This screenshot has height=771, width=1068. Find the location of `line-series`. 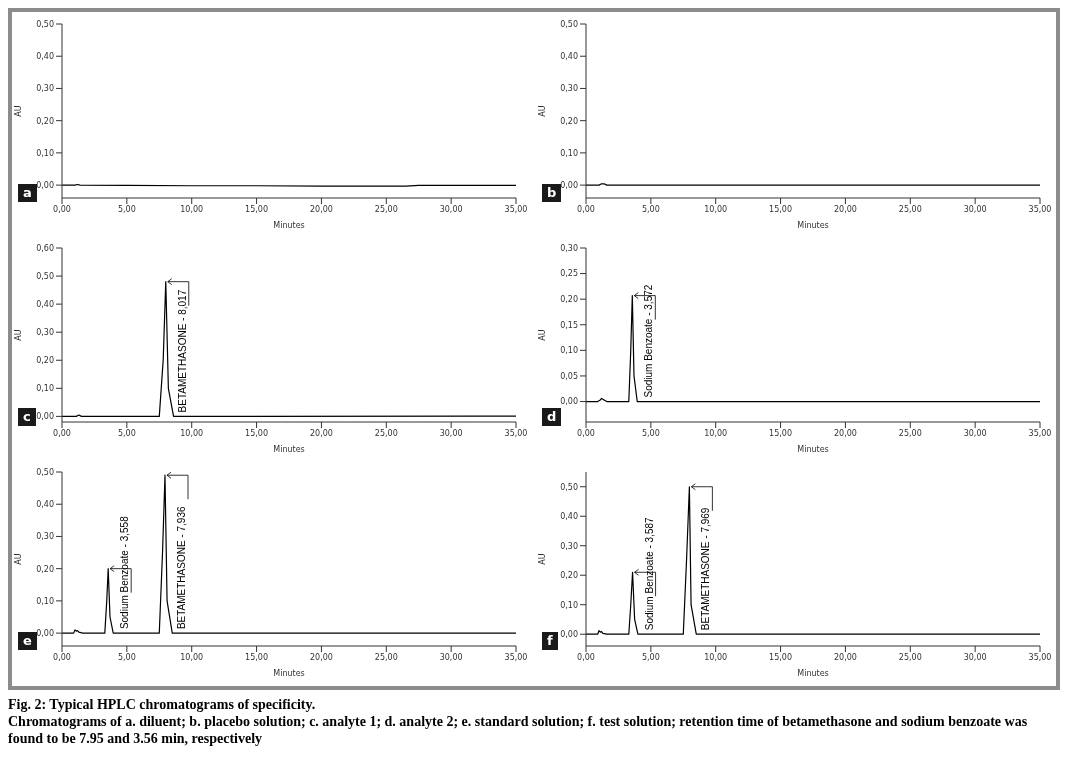

line-series is located at coordinates (289, 554).